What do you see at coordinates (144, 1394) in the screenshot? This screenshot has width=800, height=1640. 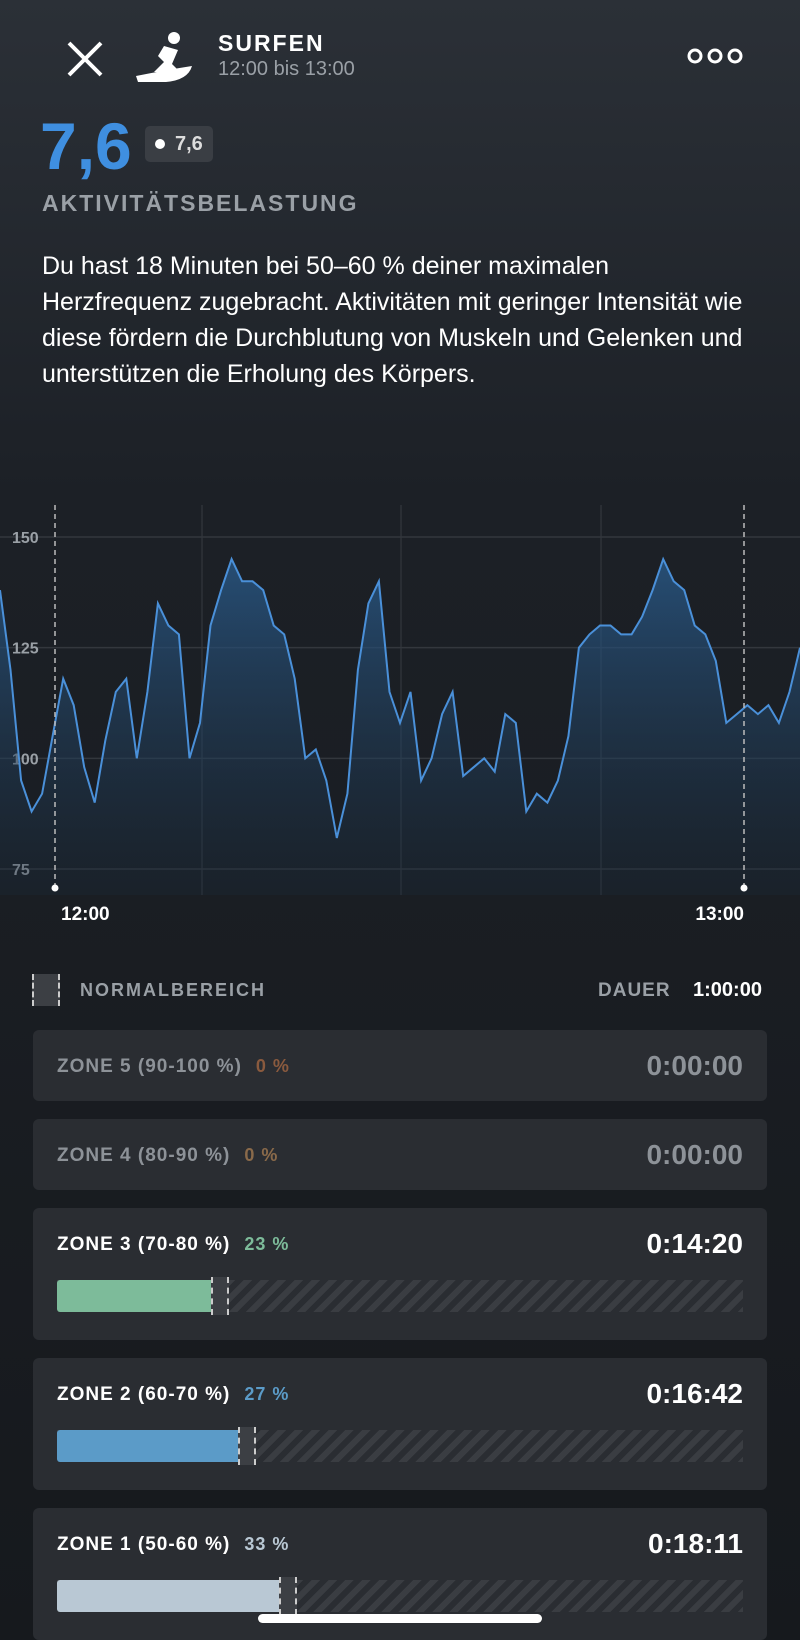 I see `zone-name-text: ZONE 2 (60-70 %)` at bounding box center [144, 1394].